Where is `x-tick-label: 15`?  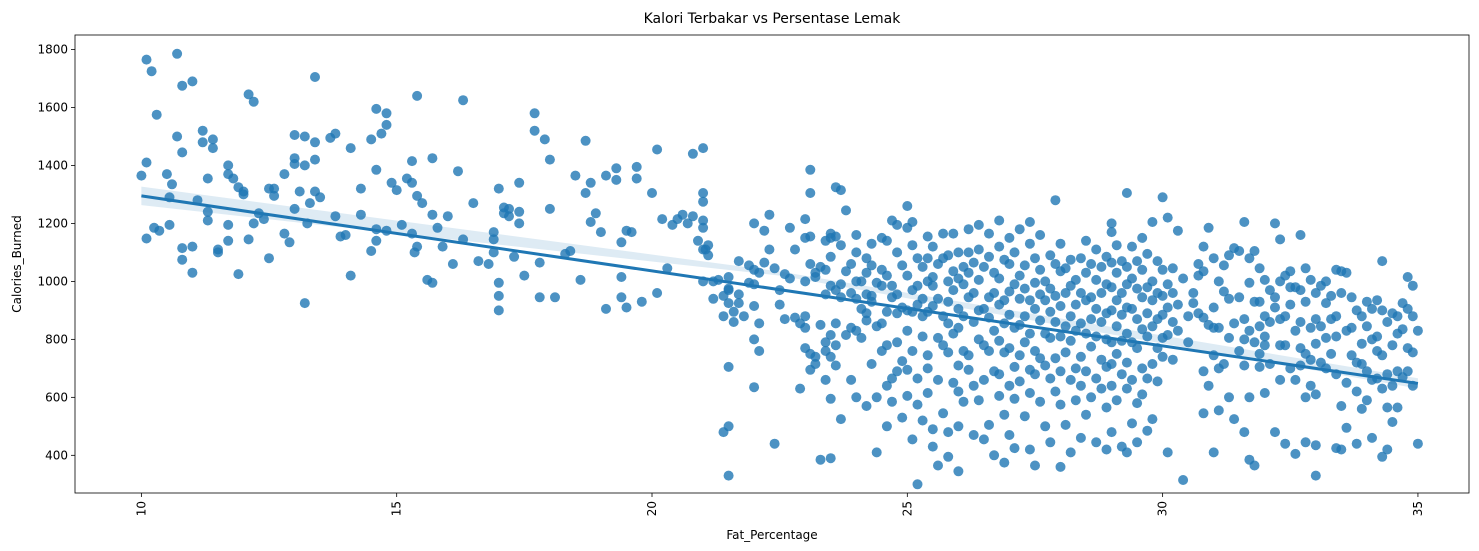 x-tick-label: 15 is located at coordinates (397, 508).